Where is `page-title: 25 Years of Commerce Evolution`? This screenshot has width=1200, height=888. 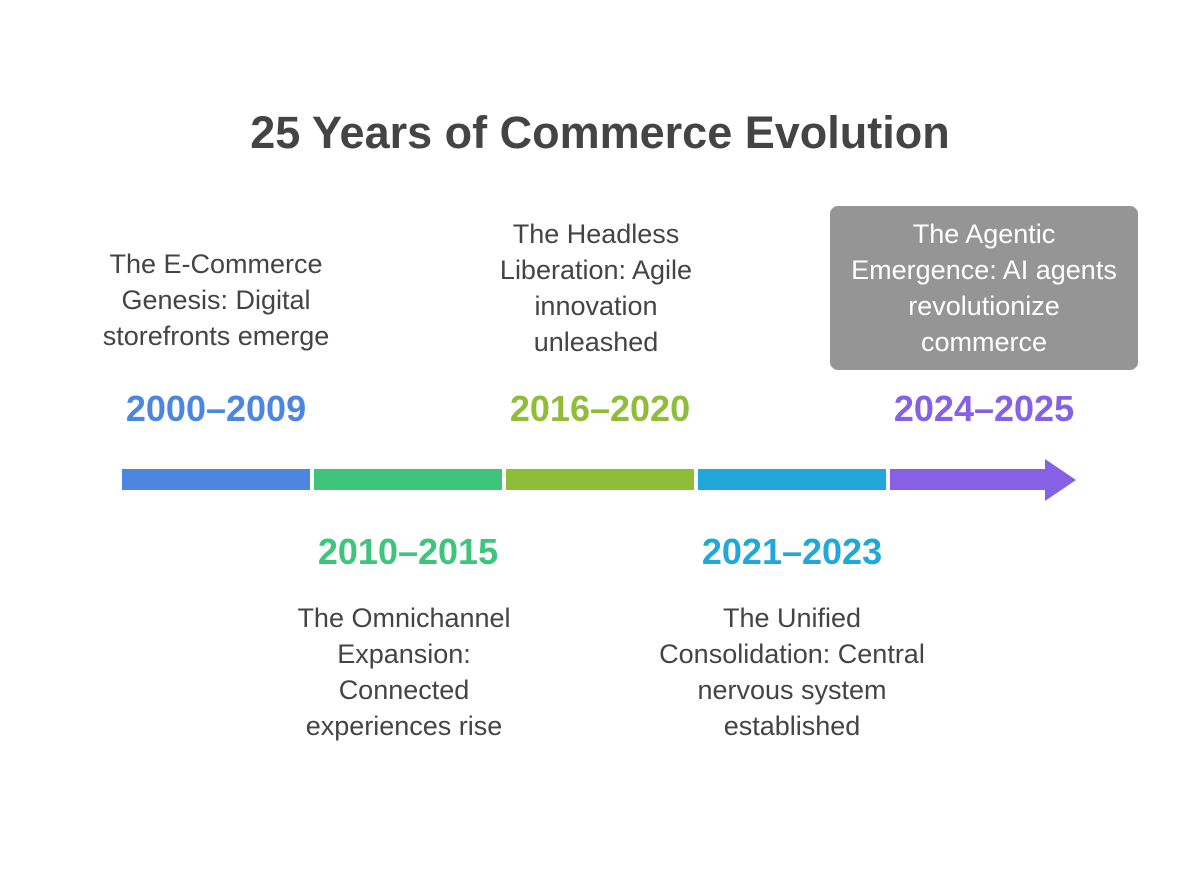 page-title: 25 Years of Commerce Evolution is located at coordinates (600, 132).